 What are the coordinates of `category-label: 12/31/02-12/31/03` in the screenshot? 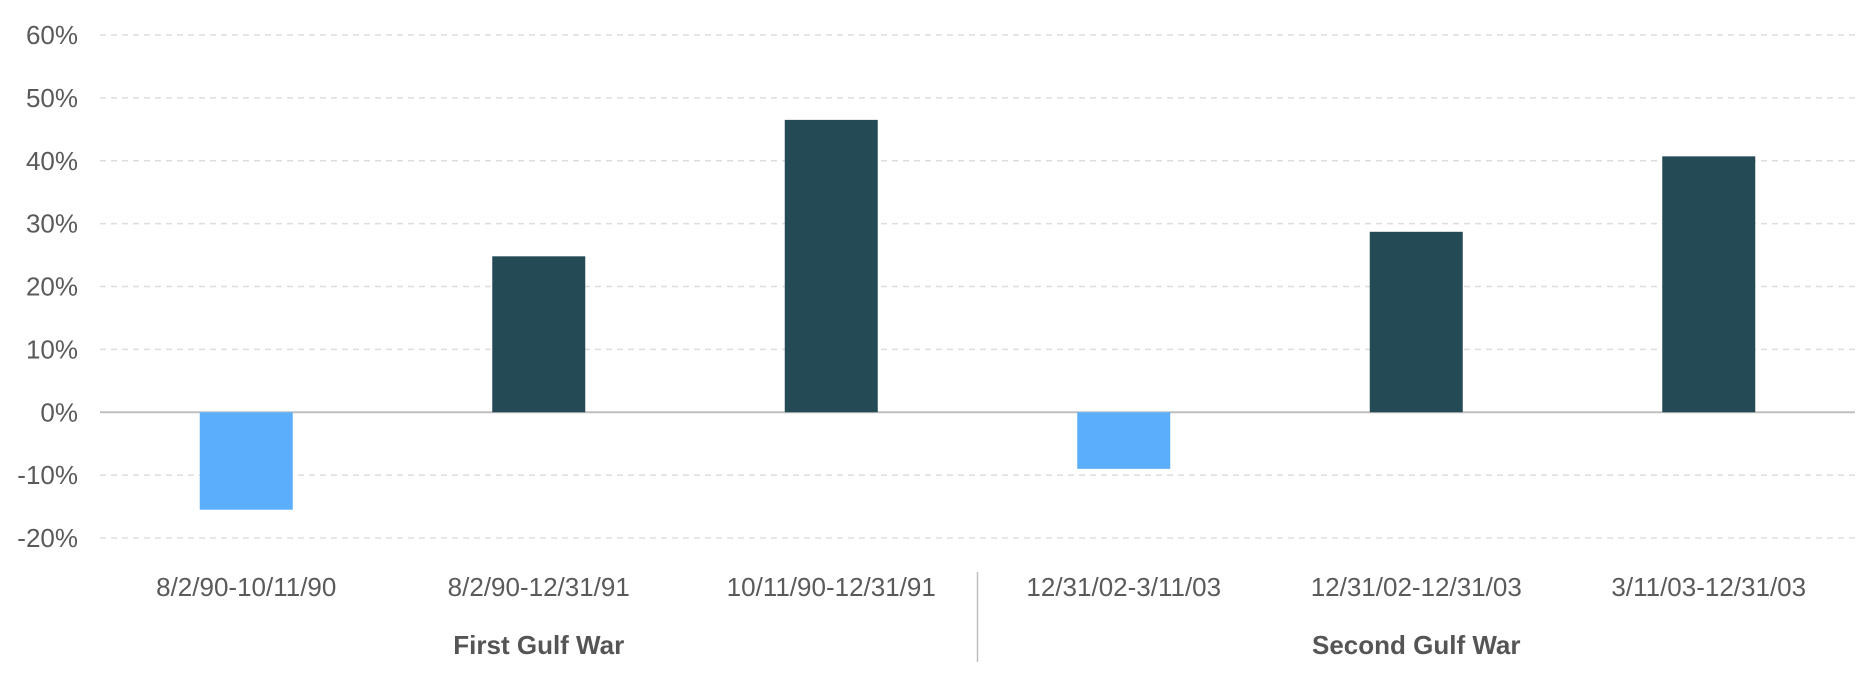 It's located at (1416, 587).